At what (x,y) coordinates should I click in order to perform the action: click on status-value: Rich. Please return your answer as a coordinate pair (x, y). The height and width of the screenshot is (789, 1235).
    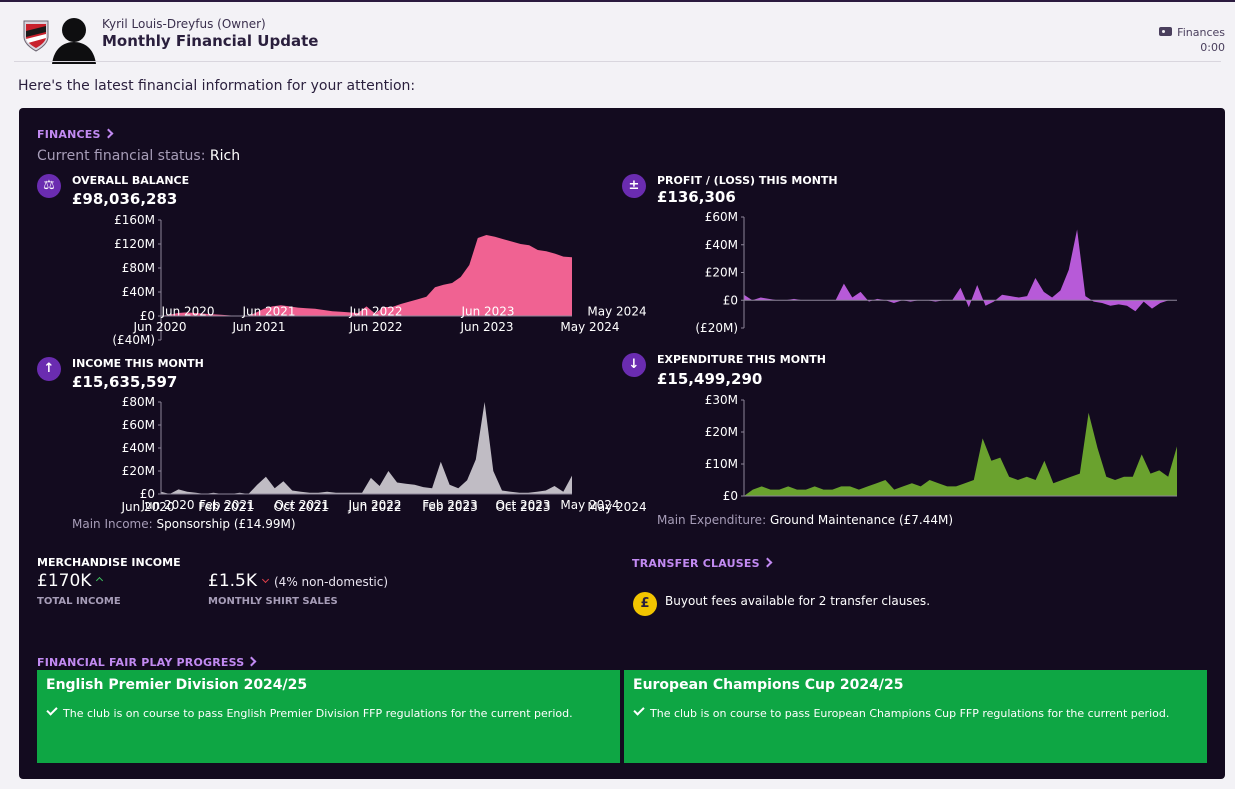
    Looking at the image, I should click on (225, 156).